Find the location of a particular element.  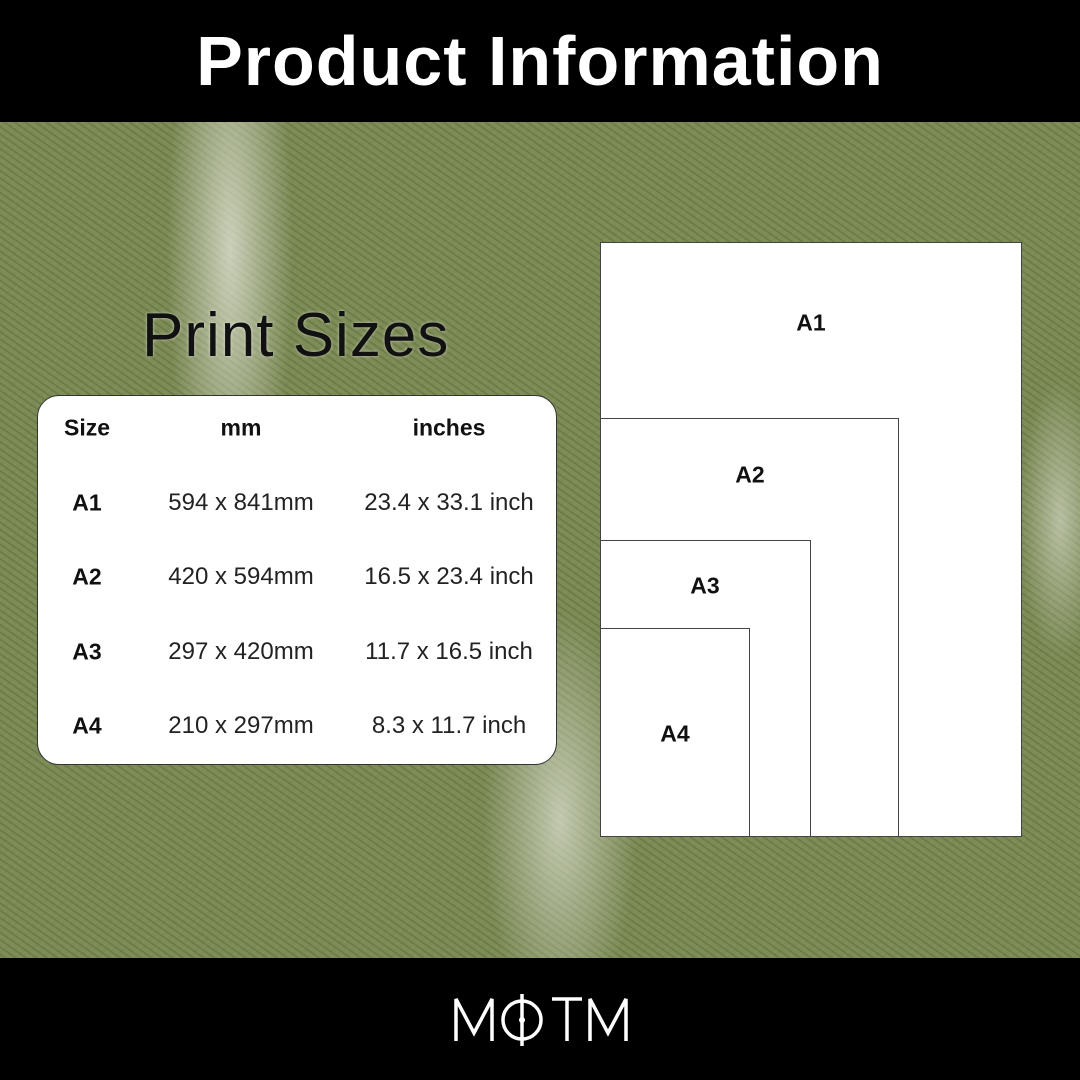

row-size: A4 is located at coordinates (87, 725).